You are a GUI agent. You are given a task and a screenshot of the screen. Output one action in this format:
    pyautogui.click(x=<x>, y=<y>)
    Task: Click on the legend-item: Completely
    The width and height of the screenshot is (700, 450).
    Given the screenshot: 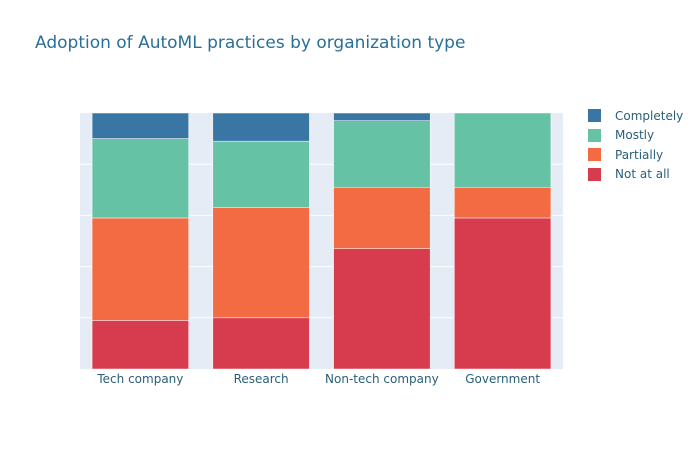 What is the action you would take?
    pyautogui.click(x=635, y=116)
    